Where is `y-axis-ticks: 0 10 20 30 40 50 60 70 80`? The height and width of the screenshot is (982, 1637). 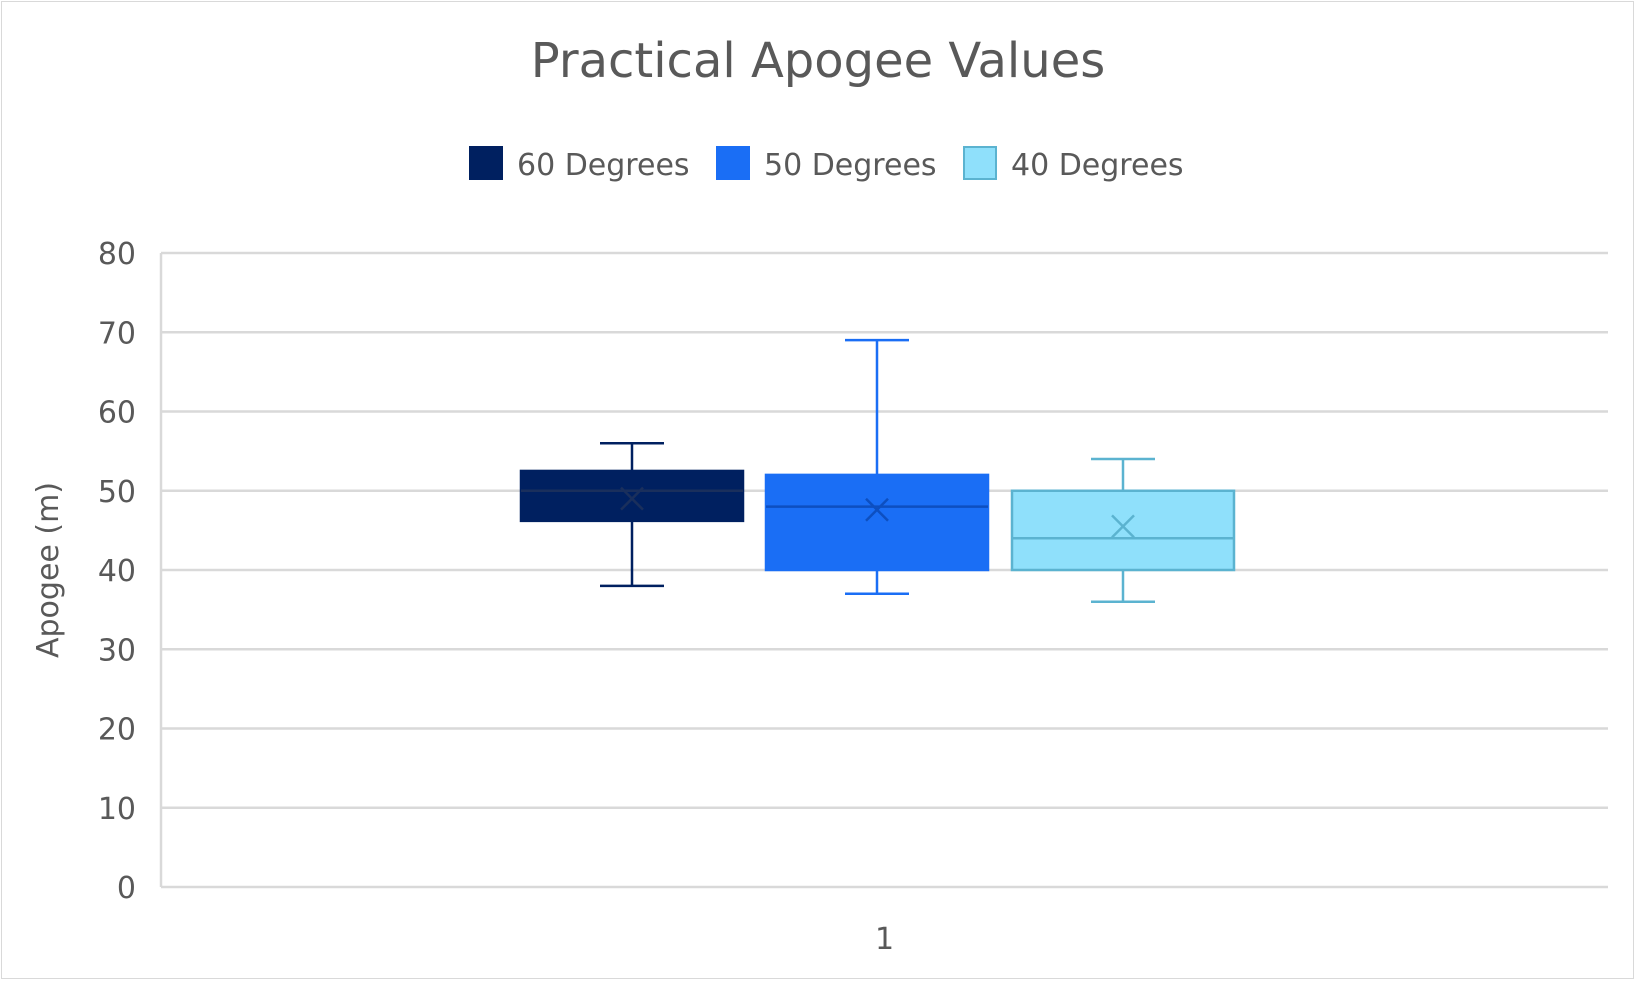 y-axis-ticks: 0 10 20 30 40 50 60 70 80 is located at coordinates (117, 571).